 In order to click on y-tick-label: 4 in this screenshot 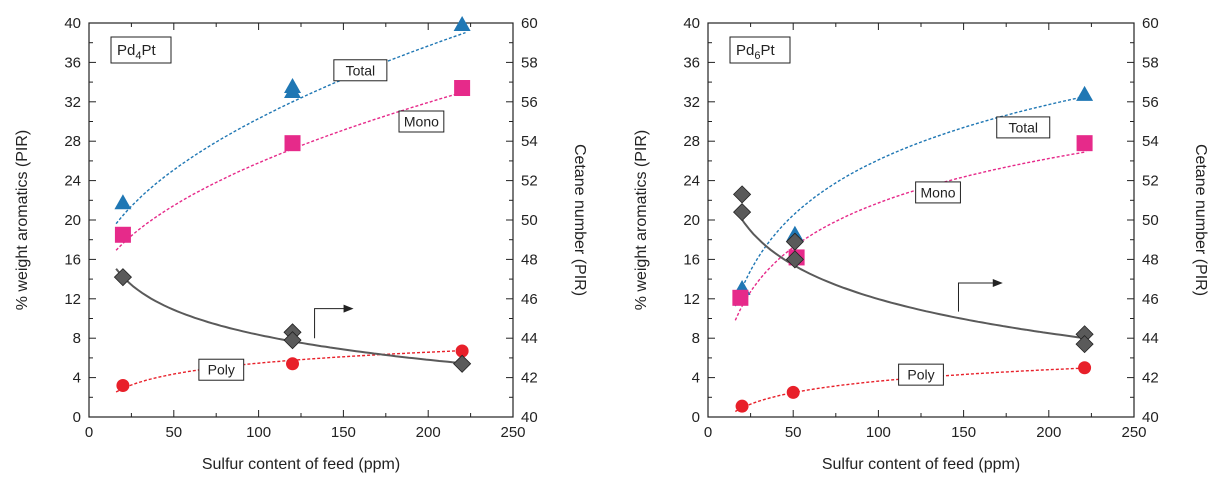, I will do `click(696, 378)`.